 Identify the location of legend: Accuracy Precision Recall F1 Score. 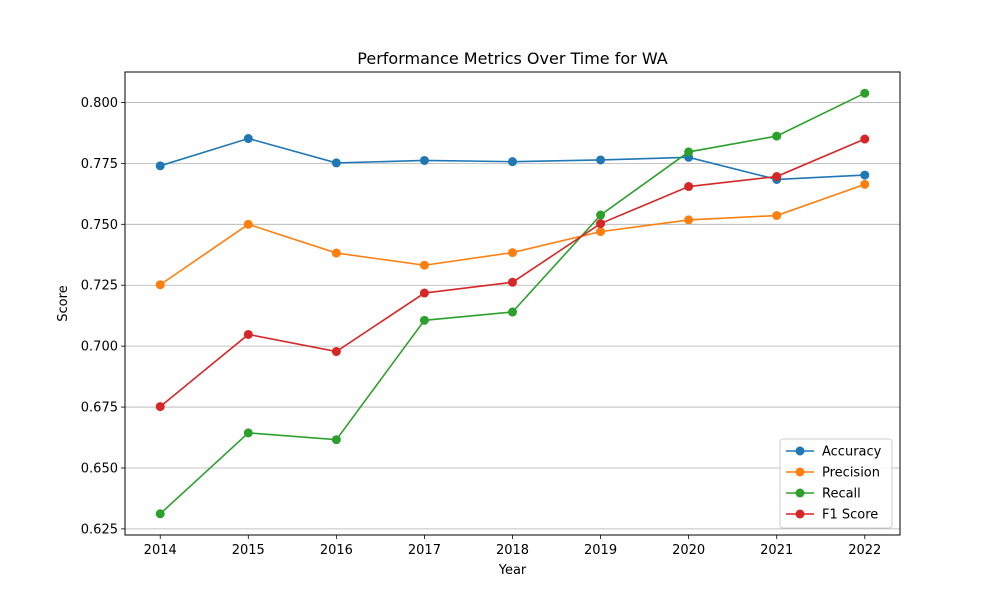
(836, 483).